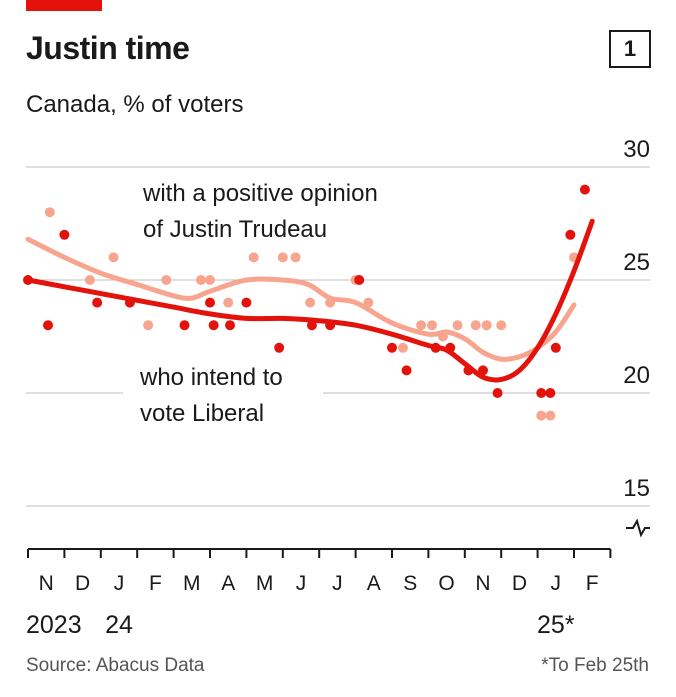 This screenshot has height=697, width=676. I want to click on y-tick-label: 30, so click(636, 149).